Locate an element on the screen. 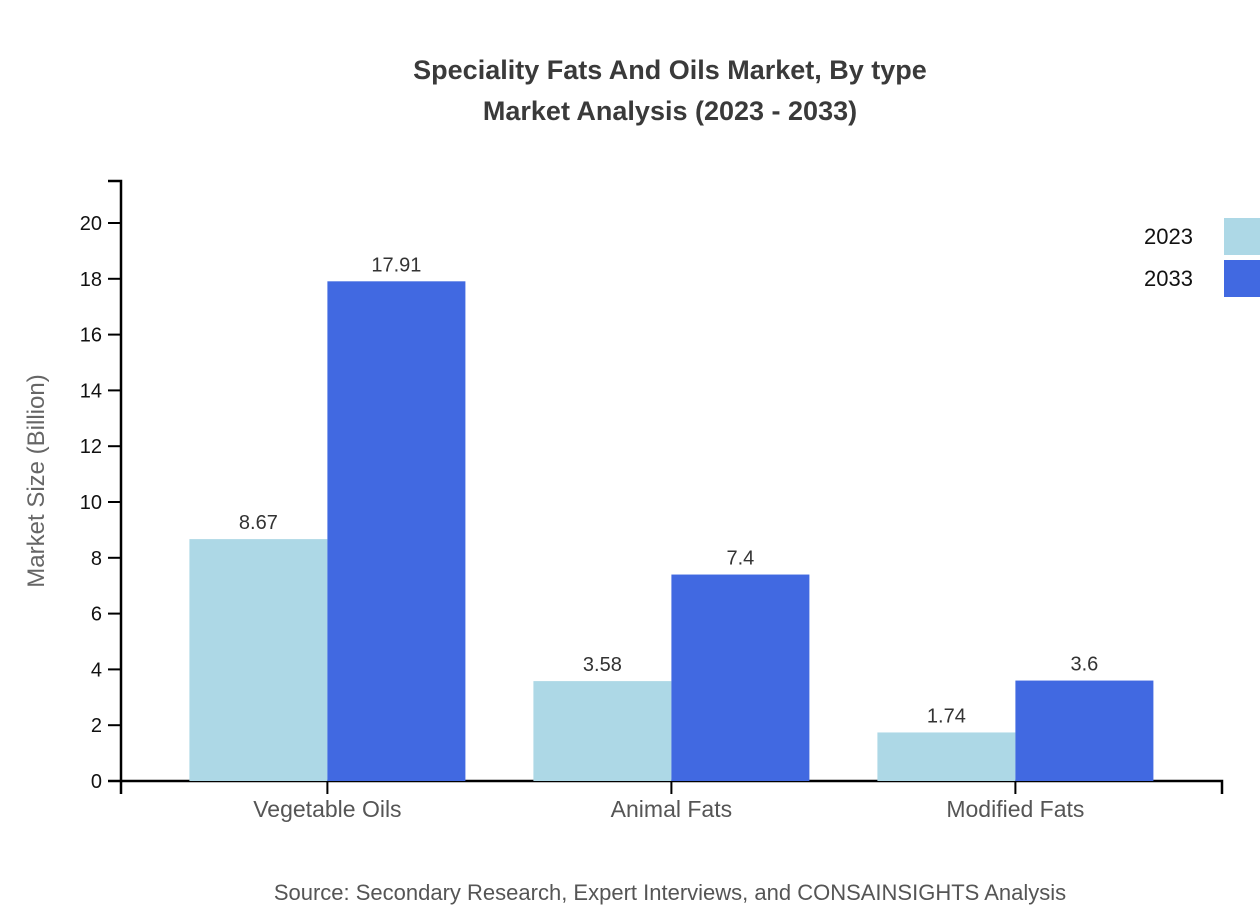 The image size is (1260, 920). legend-swatch-2033-icon is located at coordinates (1242, 278).